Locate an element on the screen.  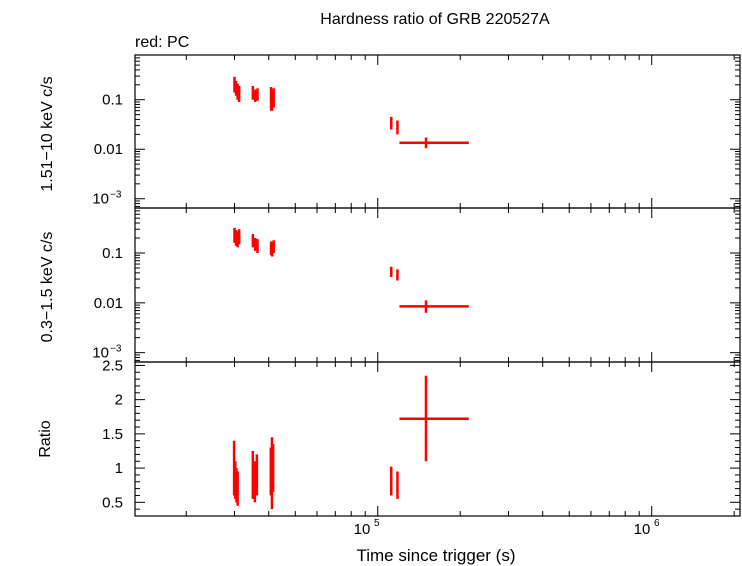
y-axis-label: 1.51−10 keV c/s is located at coordinates (47, 133).